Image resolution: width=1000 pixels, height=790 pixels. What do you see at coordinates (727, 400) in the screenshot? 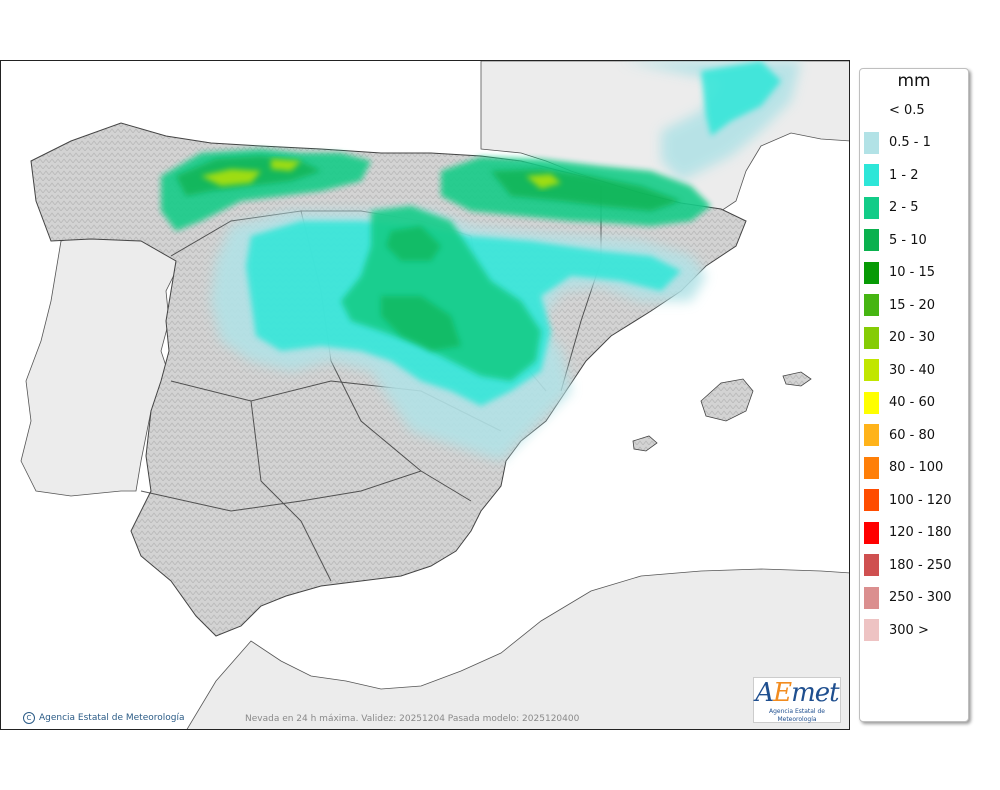
I see `mallorca` at bounding box center [727, 400].